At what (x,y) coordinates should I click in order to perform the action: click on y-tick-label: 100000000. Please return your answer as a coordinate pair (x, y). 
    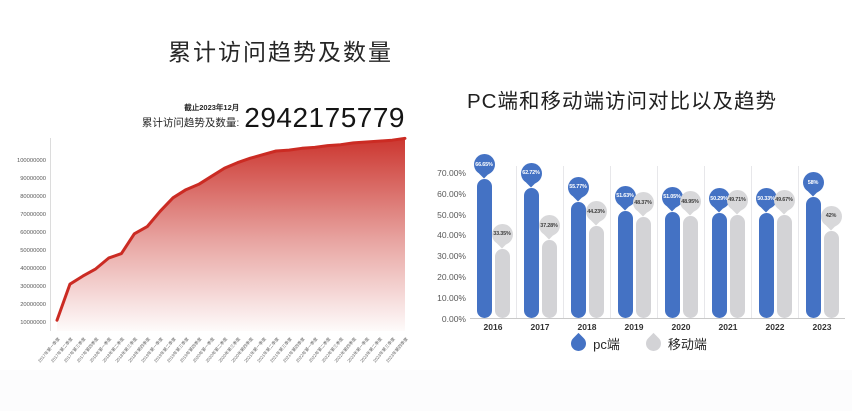
    Looking at the image, I should click on (31, 161).